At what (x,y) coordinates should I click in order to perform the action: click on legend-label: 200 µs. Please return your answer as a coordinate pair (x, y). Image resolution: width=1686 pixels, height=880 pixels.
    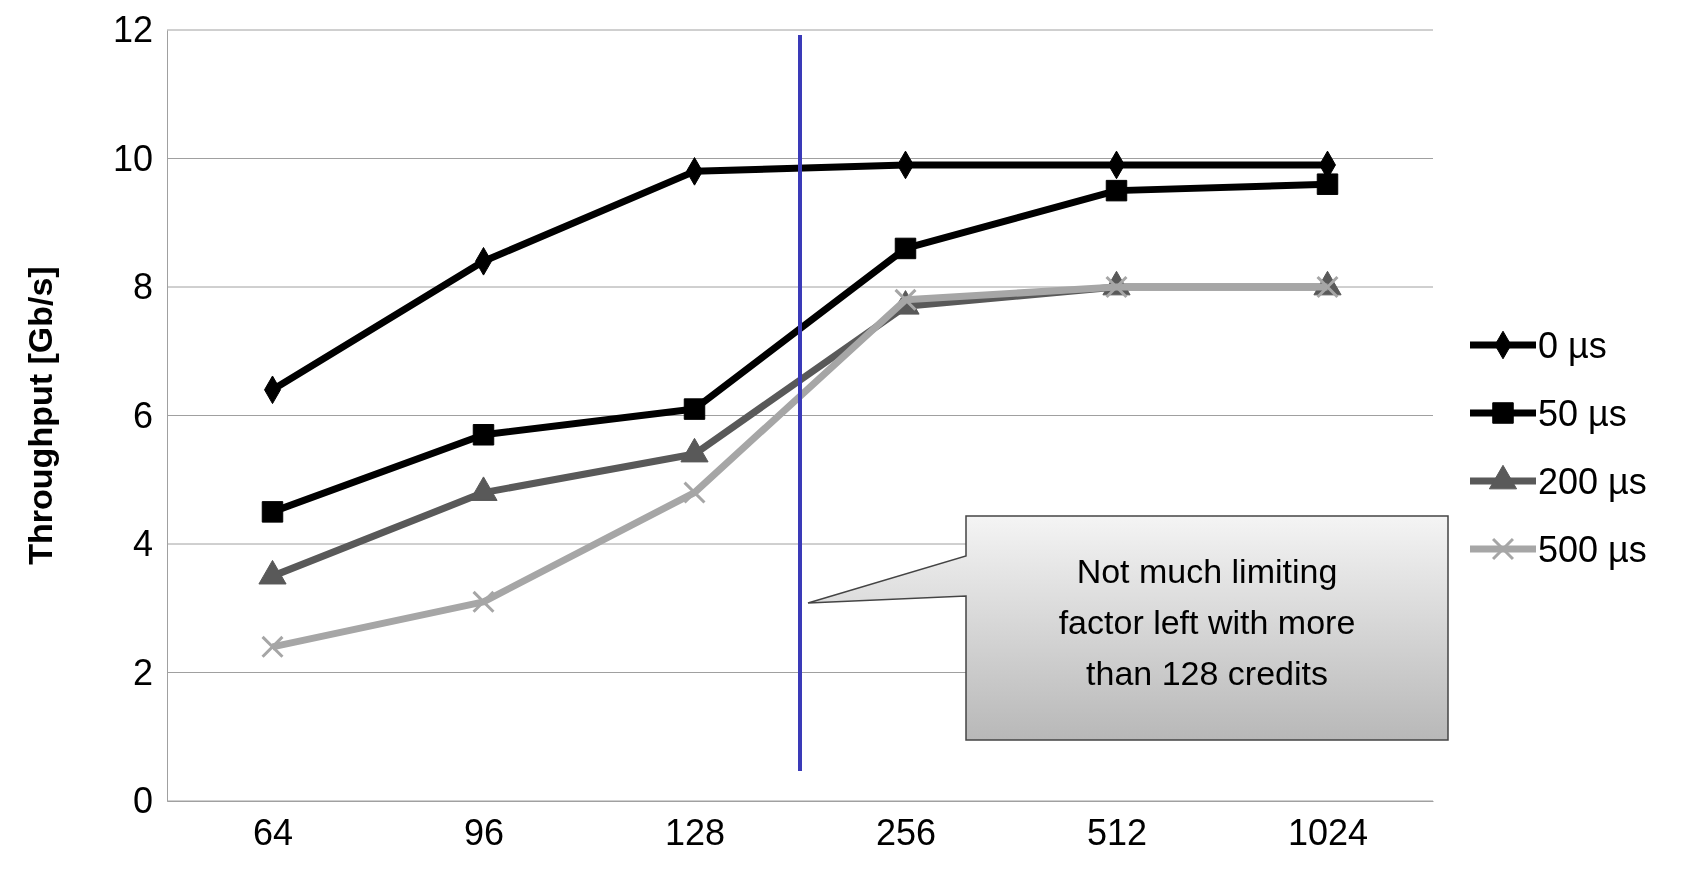
    Looking at the image, I should click on (1592, 481).